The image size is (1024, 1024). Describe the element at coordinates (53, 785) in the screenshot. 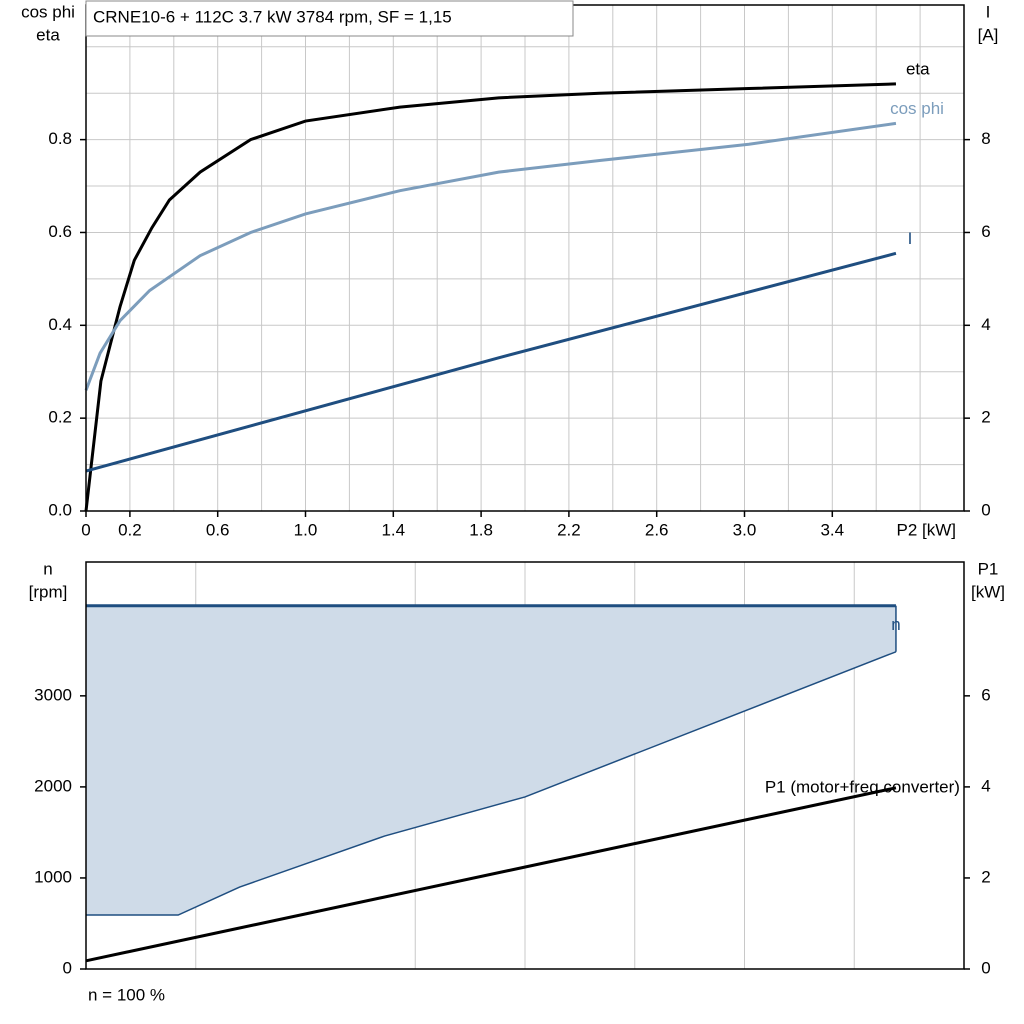

I see `y-tick-label: 2000` at that location.